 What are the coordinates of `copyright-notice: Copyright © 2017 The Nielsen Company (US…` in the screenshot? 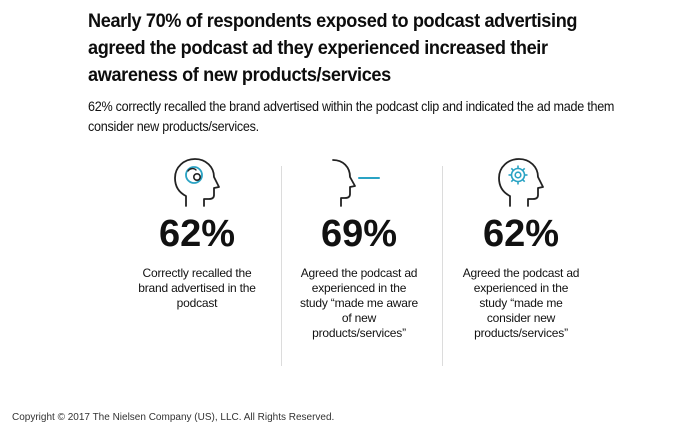 It's located at (173, 417).